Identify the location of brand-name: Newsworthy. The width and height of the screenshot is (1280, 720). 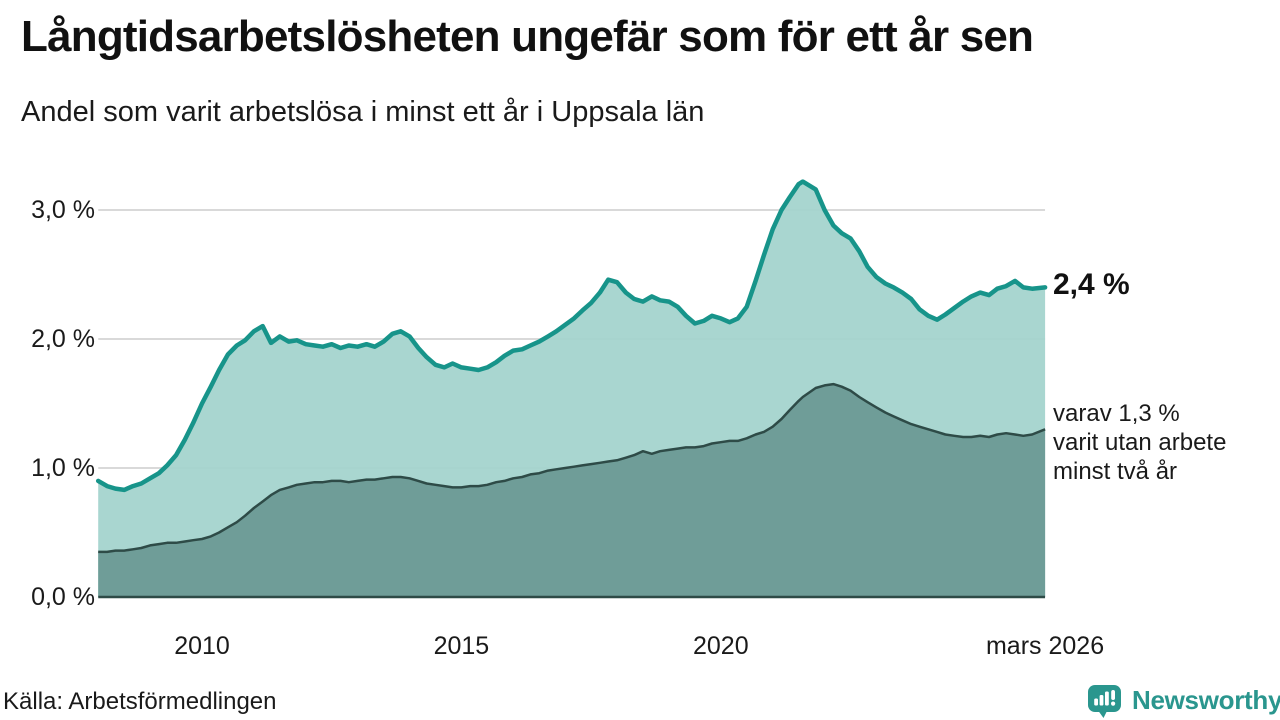
(1206, 700).